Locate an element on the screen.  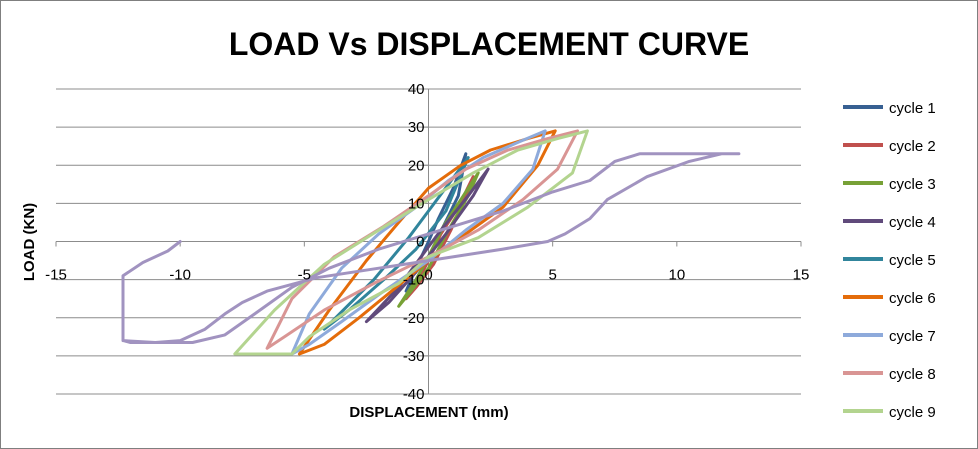
x-axis-label: DISPLACEMENT (mm) is located at coordinates (428, 412).